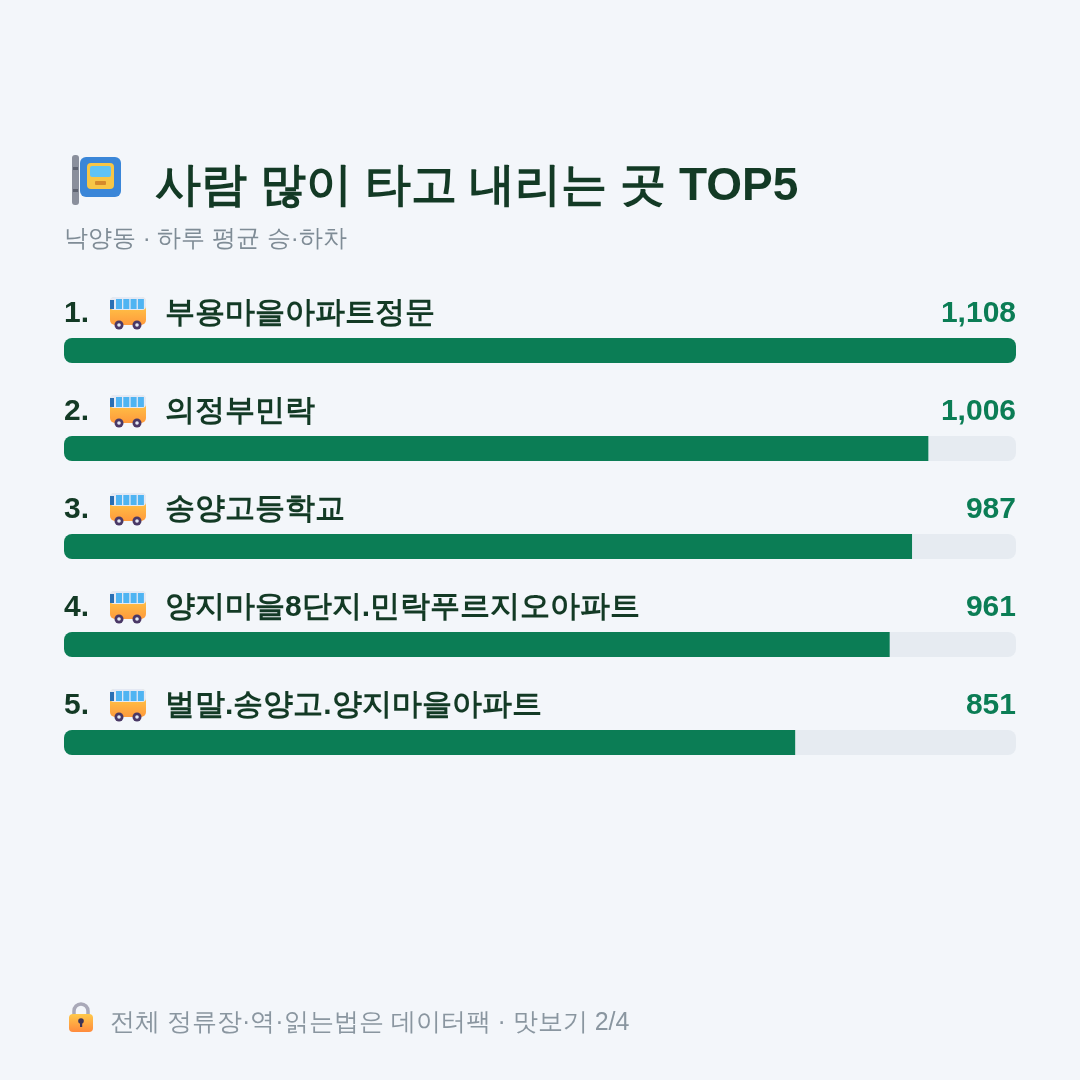  I want to click on chart-subtitle: 낙양동 · 하루 평균 승·하차, so click(205, 237).